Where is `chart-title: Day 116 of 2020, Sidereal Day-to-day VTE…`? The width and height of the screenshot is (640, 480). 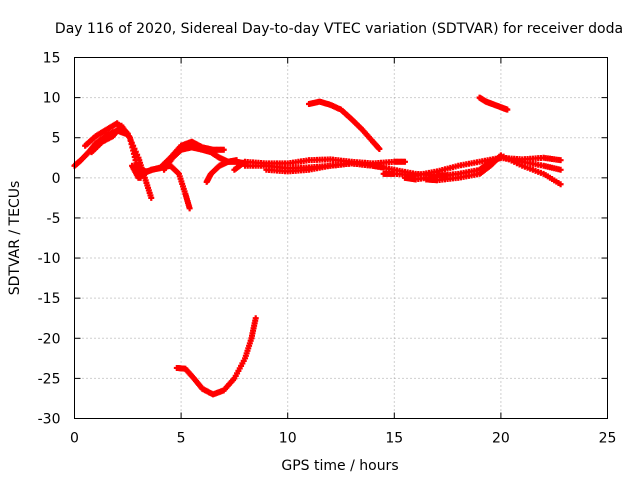
chart-title: Day 116 of 2020, Sidereal Day-to-day VTE… is located at coordinates (339, 29).